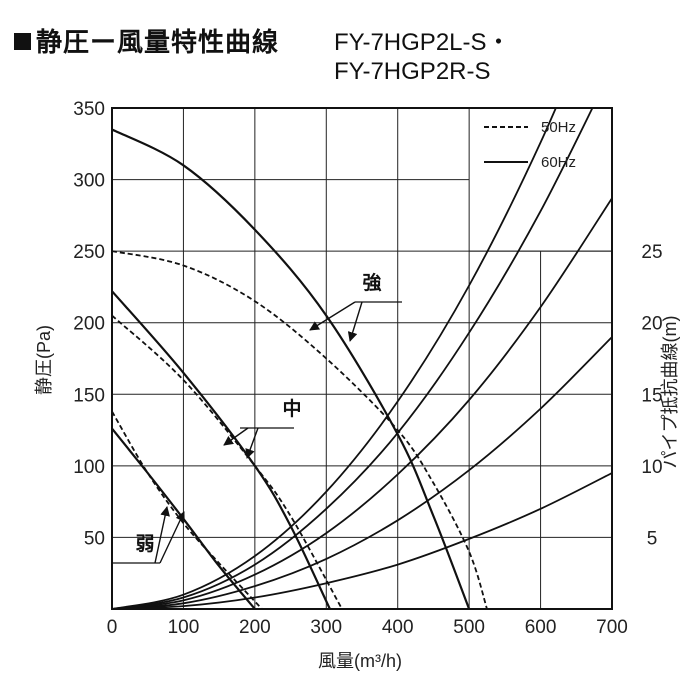 The image size is (700, 700). Describe the element at coordinates (651, 324) in the screenshot. I see `y2-tick-label: 20` at that location.